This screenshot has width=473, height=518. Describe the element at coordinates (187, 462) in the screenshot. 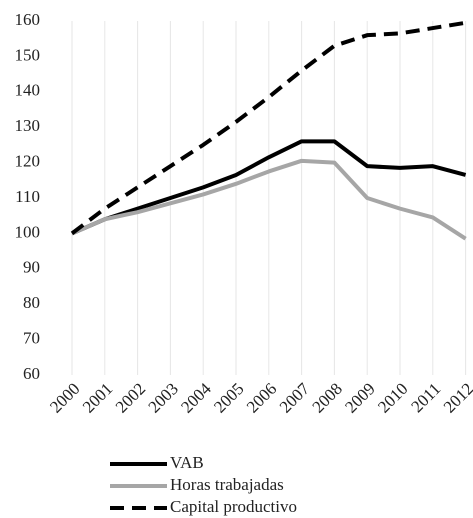

I see `legend-label: VAB` at that location.